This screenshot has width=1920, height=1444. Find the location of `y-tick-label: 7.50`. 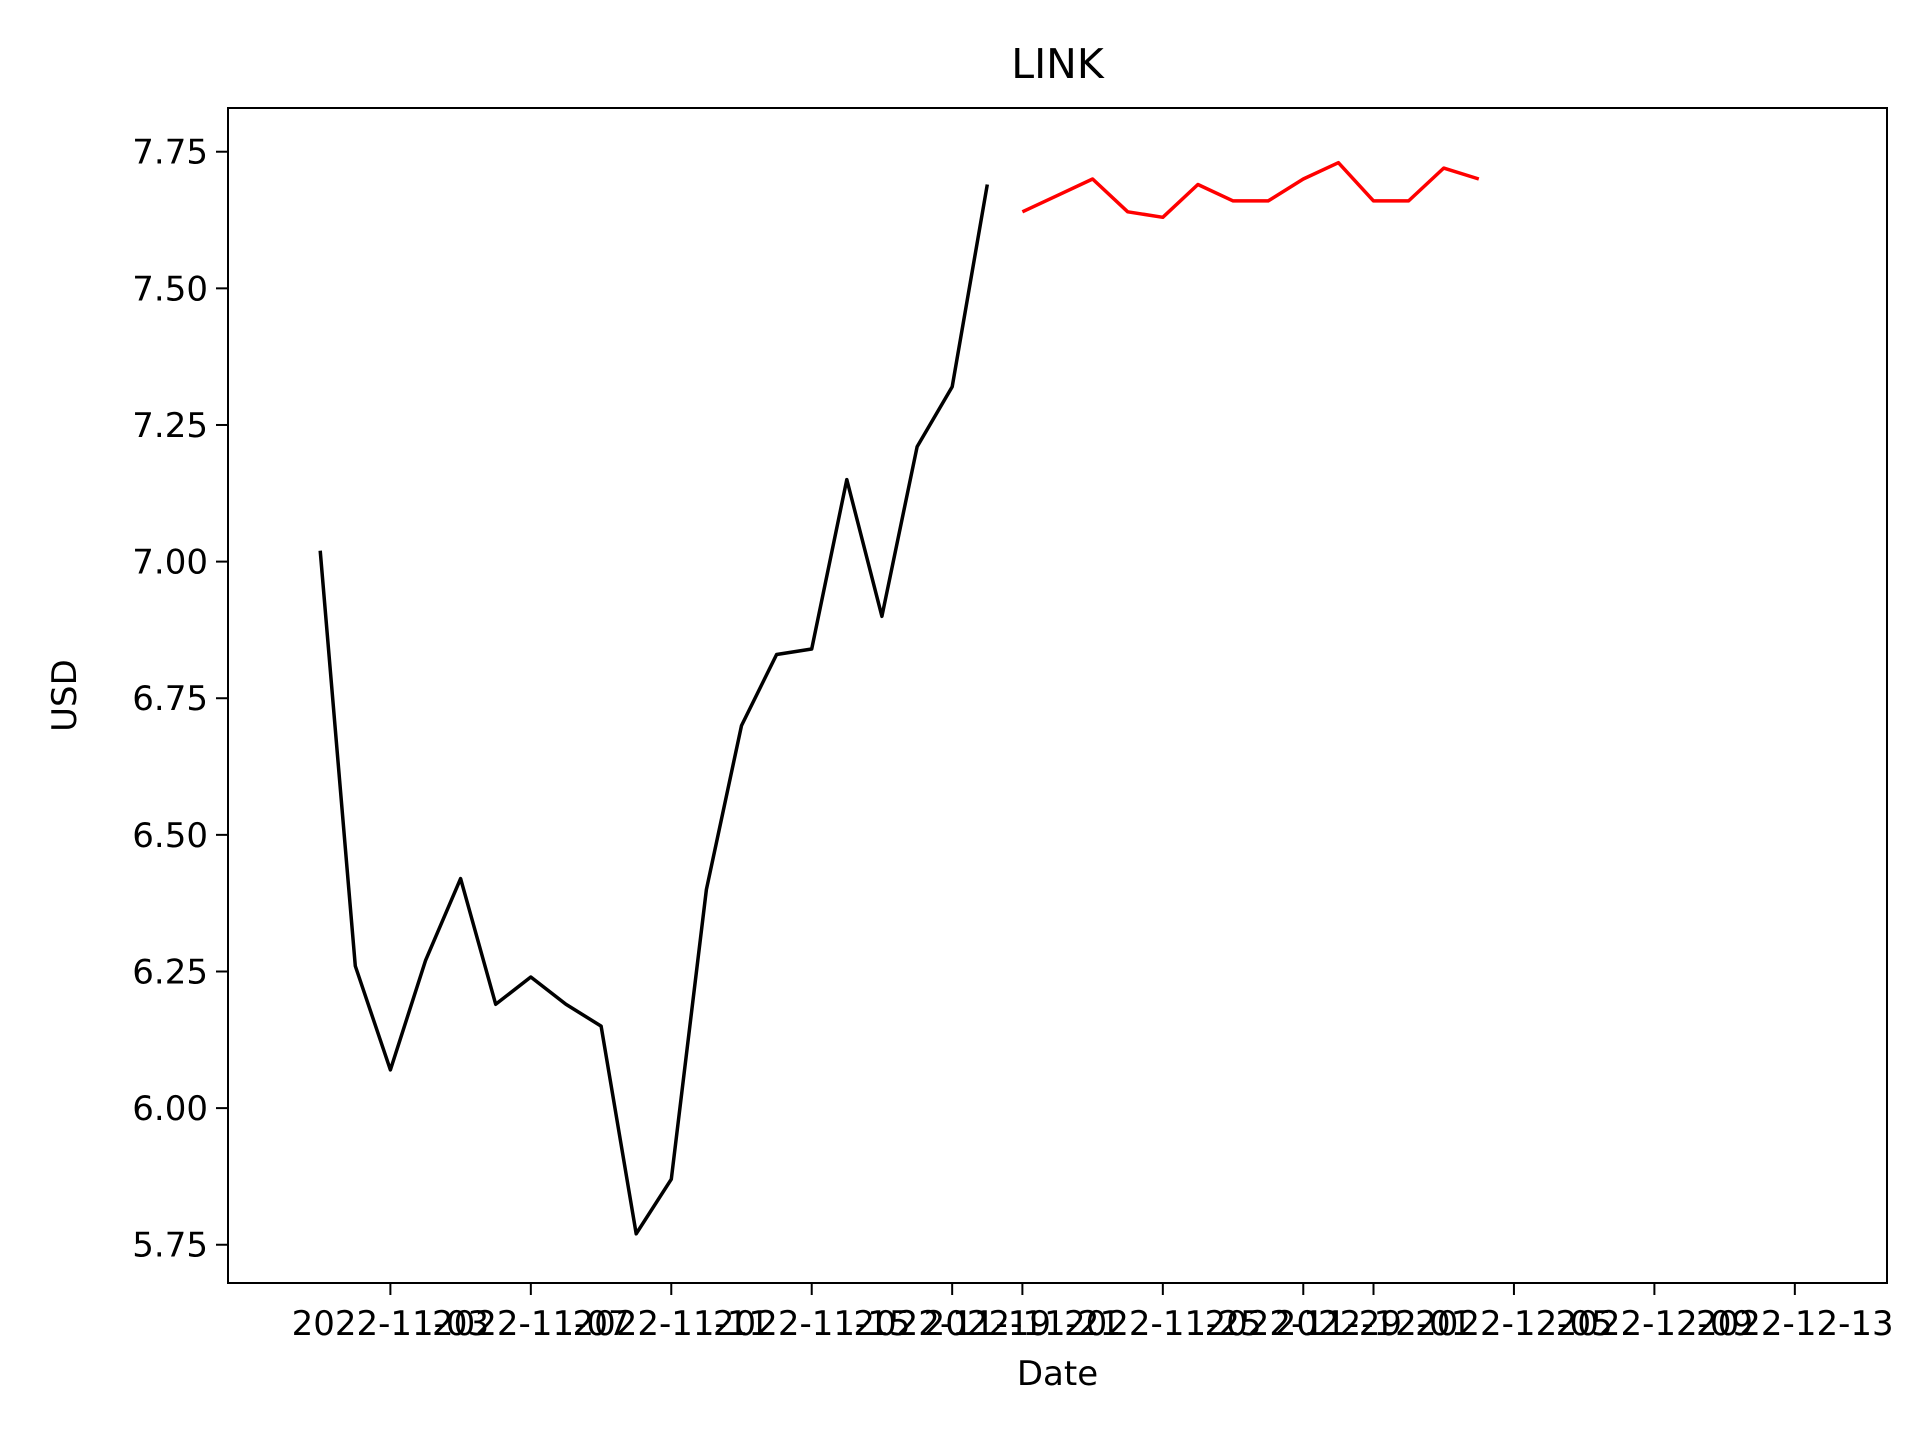

y-tick-label: 7.50 is located at coordinates (170, 289).